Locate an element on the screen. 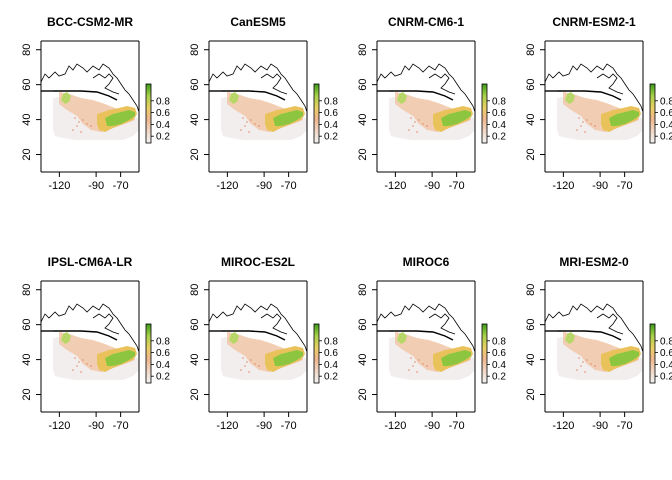  map-panel: CNRM-CM6-1 -120 -90 -70 20 40 60 80 0.20.40.60.8 is located at coordinates (431, 103).